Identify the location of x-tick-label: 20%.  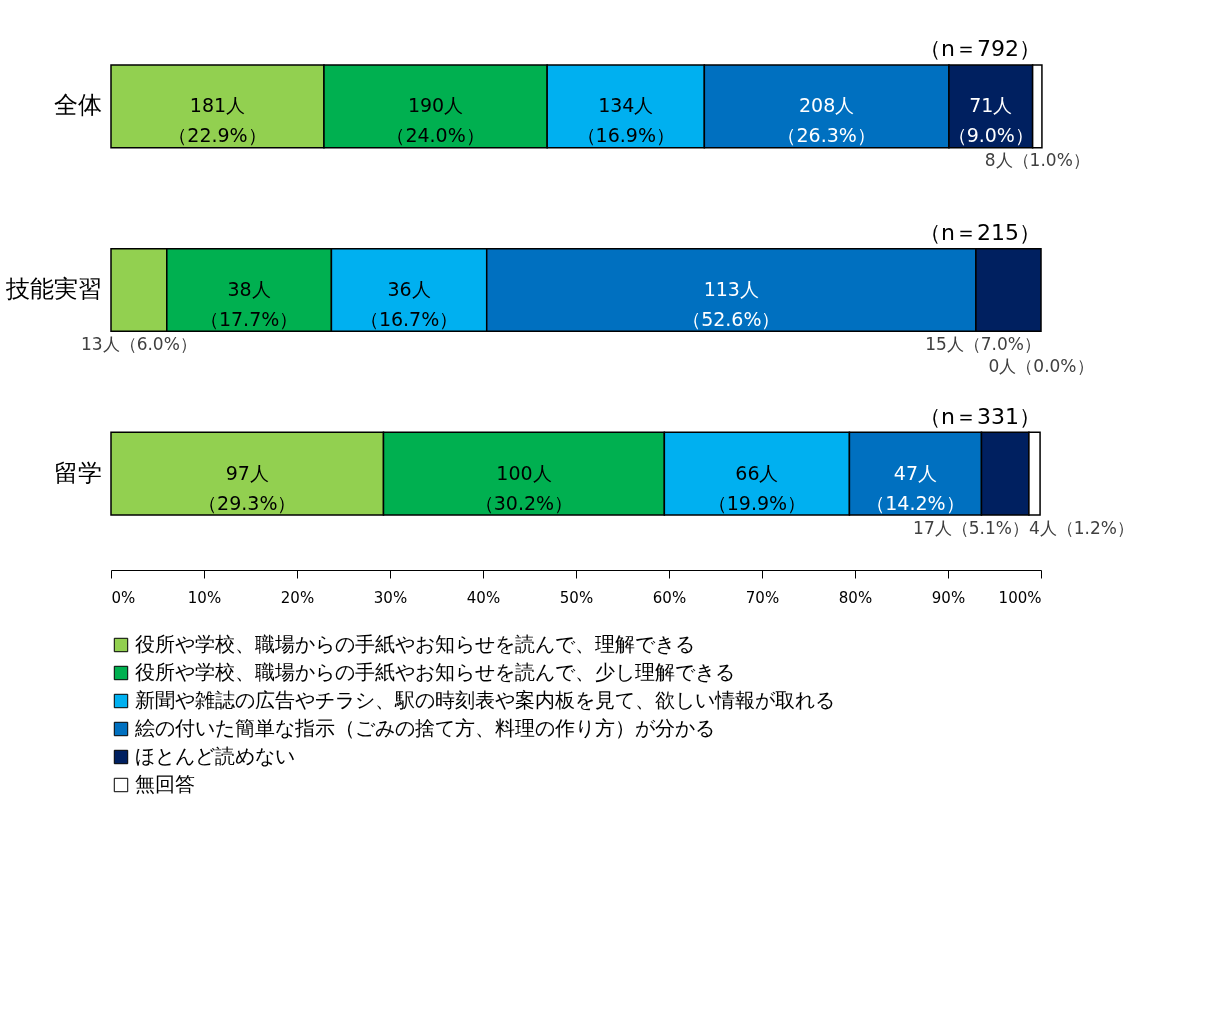
(297, 597).